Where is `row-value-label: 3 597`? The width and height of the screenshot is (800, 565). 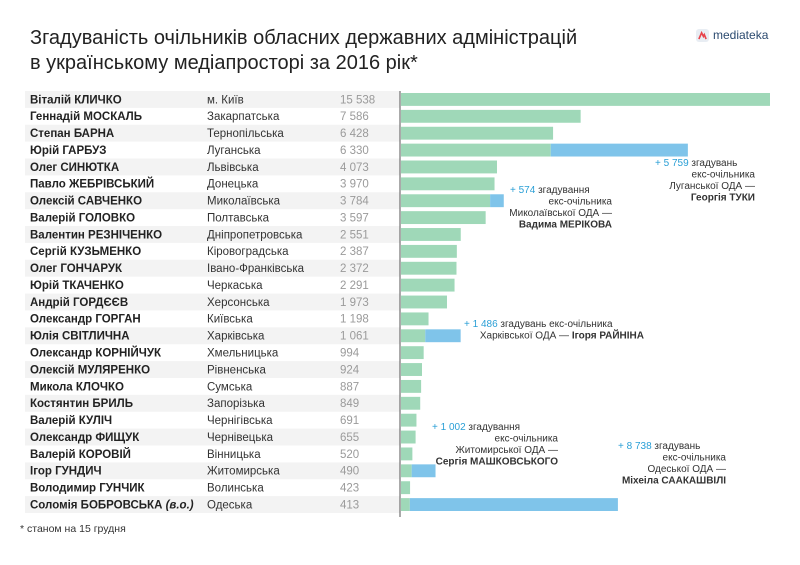 row-value-label: 3 597 is located at coordinates (354, 218).